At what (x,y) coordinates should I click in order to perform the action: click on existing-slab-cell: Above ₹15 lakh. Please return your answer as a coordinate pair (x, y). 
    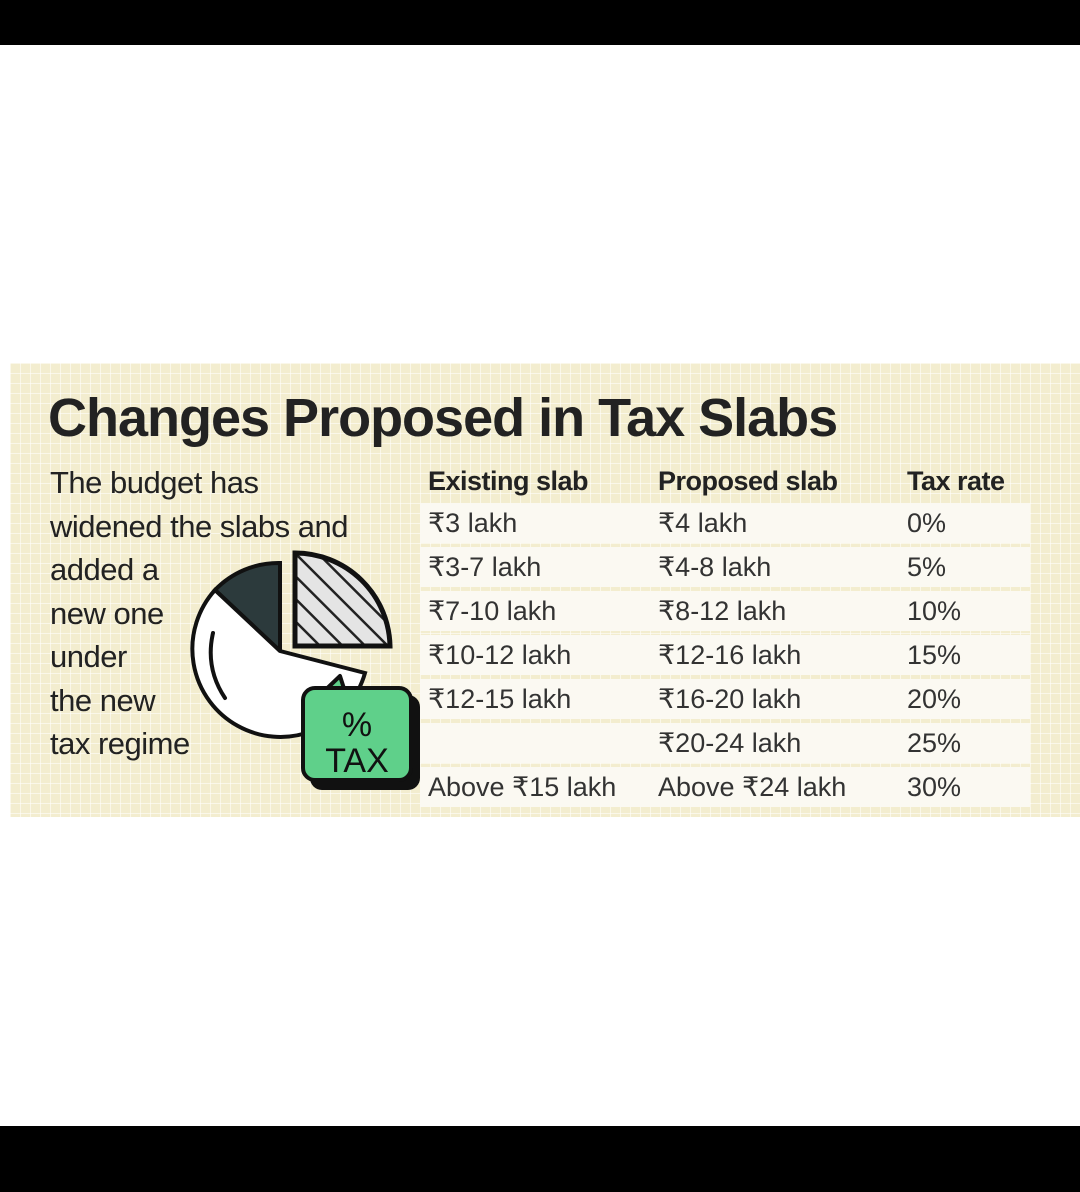
    Looking at the image, I should click on (522, 786).